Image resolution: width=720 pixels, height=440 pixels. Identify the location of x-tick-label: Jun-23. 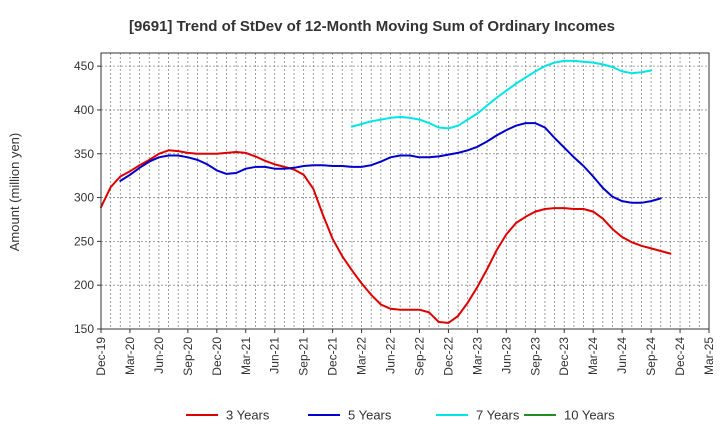
(506, 355).